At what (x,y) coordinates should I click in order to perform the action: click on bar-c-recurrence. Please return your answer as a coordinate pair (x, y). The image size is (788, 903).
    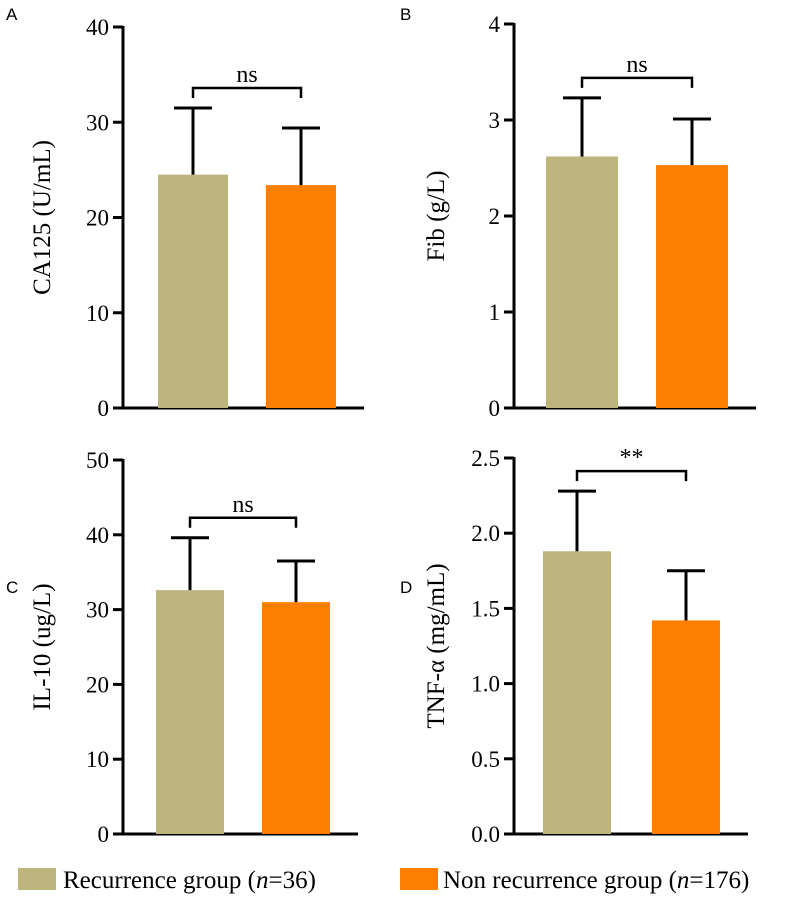
    Looking at the image, I should click on (190, 712).